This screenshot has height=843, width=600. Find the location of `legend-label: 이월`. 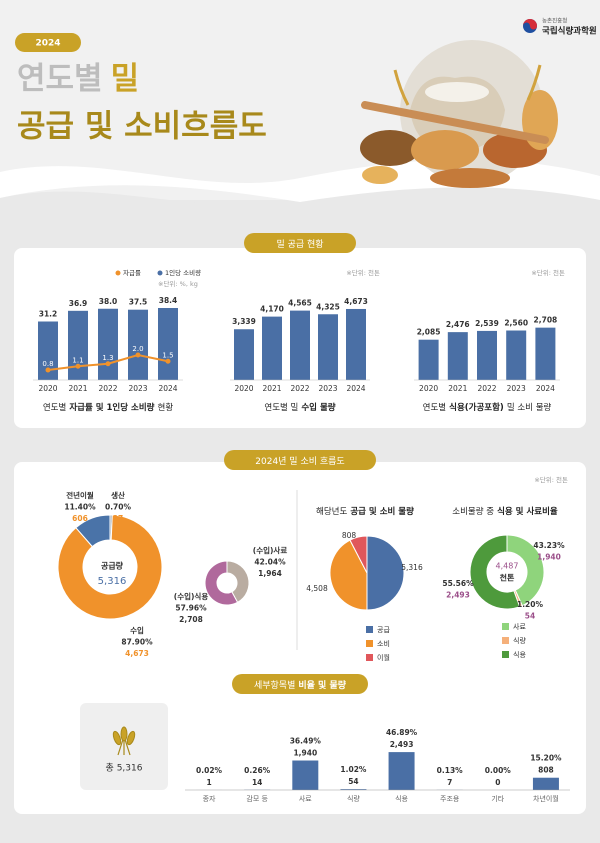

legend-label: 이월 is located at coordinates (383, 657).